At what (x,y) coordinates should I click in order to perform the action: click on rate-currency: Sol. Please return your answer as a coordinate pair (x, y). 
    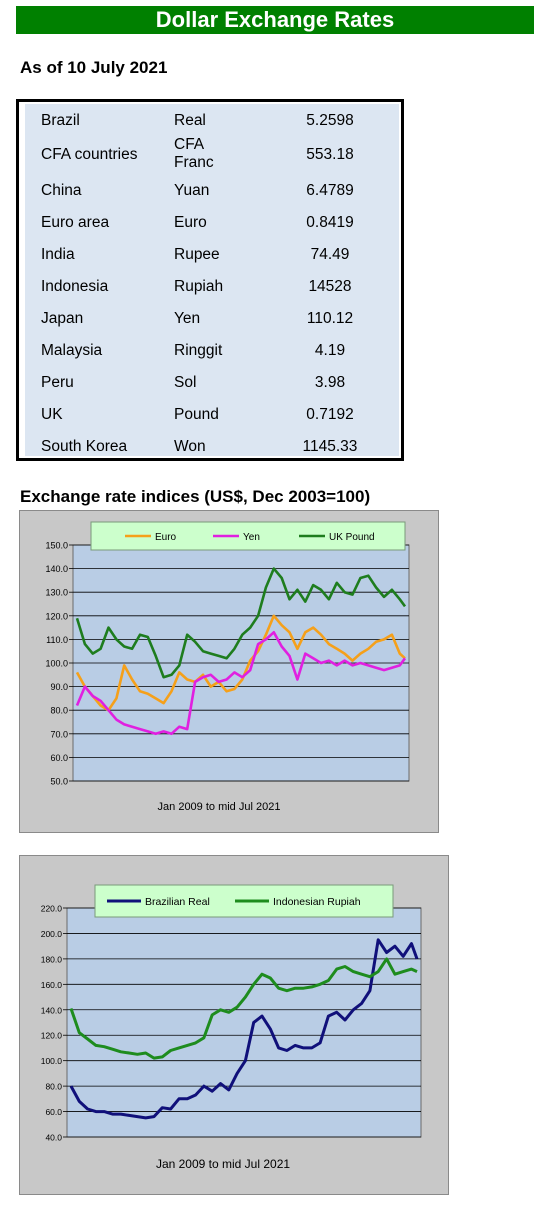
    Looking at the image, I should click on (185, 382).